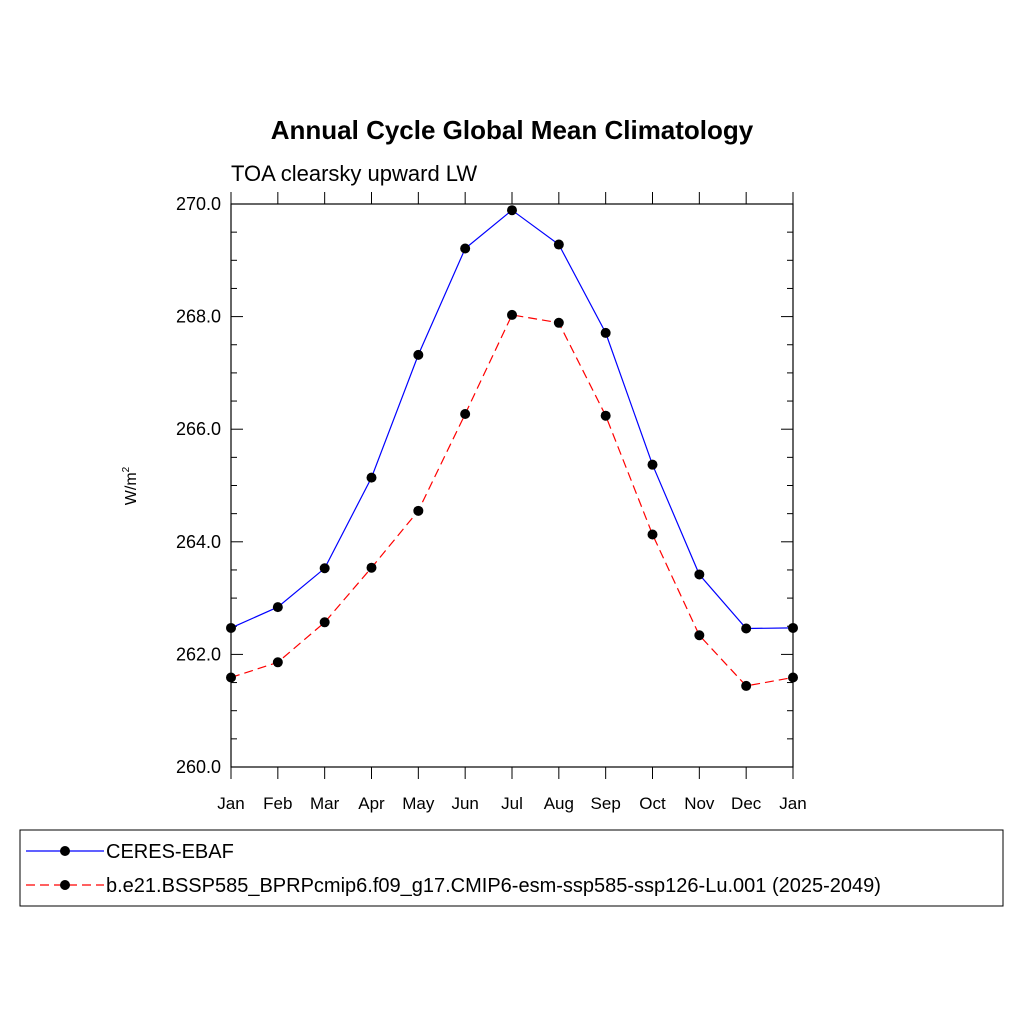 The height and width of the screenshot is (1024, 1024). What do you see at coordinates (198, 429) in the screenshot?
I see `y-tick-label: 266.0` at bounding box center [198, 429].